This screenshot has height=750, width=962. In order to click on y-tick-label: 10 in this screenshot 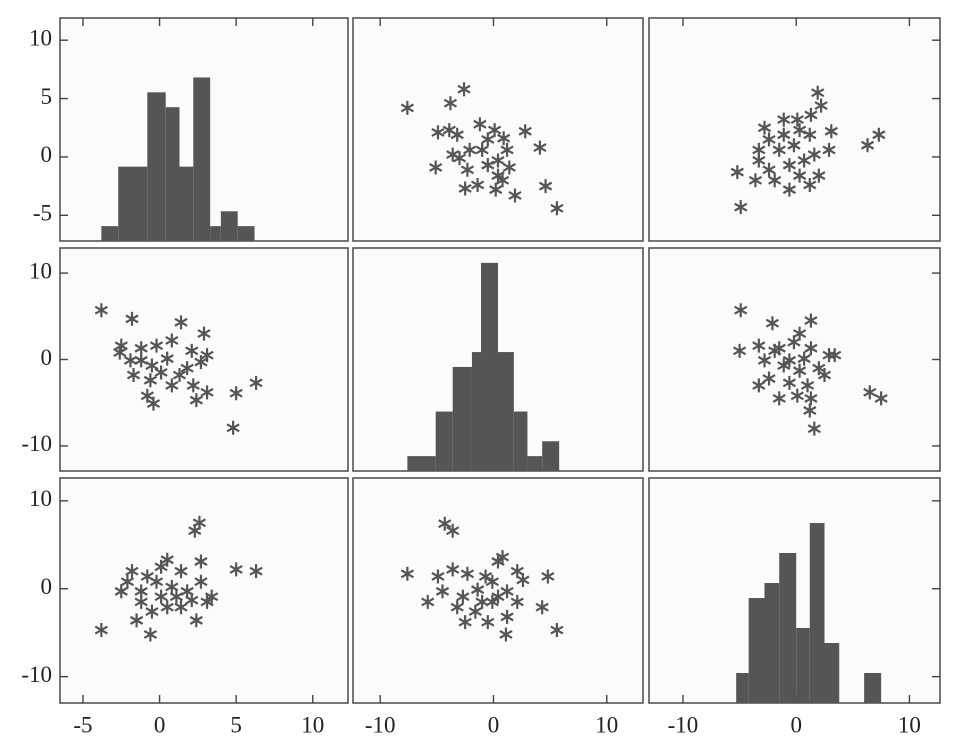, I will do `click(40, 37)`.